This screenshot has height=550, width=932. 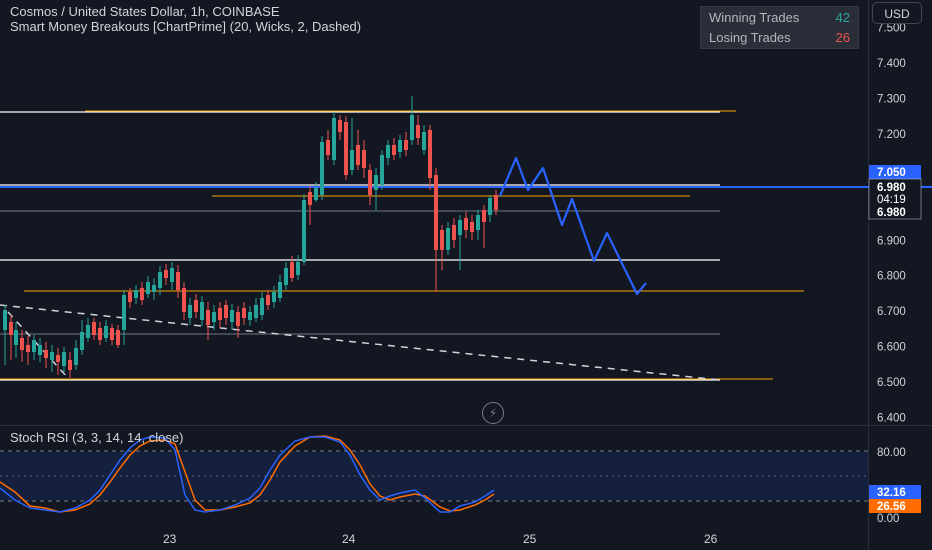 What do you see at coordinates (572, 226) in the screenshot?
I see `projection-zigzag-drawing` at bounding box center [572, 226].